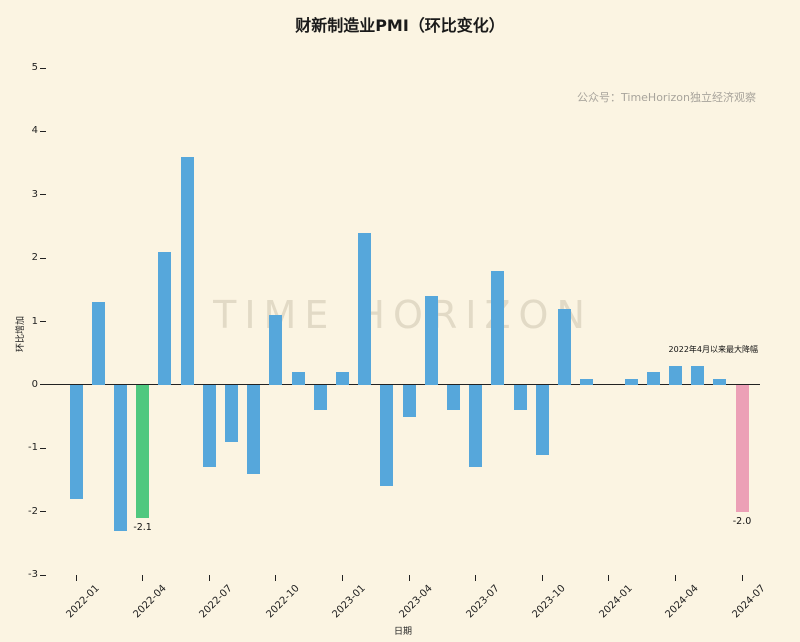 This screenshot has width=800, height=642. Describe the element at coordinates (33, 574) in the screenshot. I see `y-tick-label--3: -3` at that location.